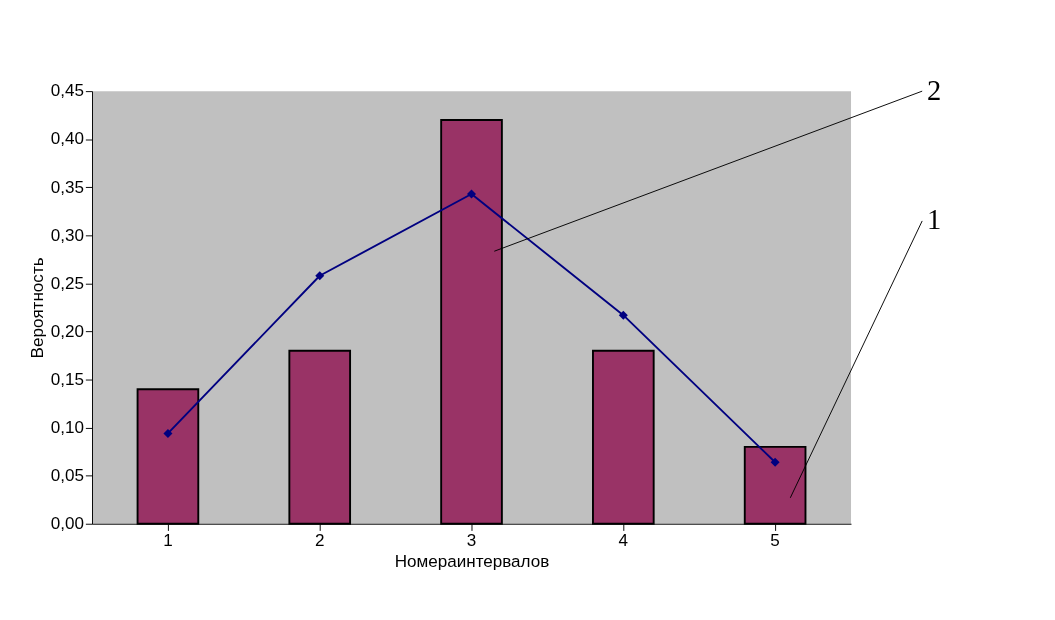  What do you see at coordinates (168, 541) in the screenshot?
I see `x-tick-label: 1` at bounding box center [168, 541].